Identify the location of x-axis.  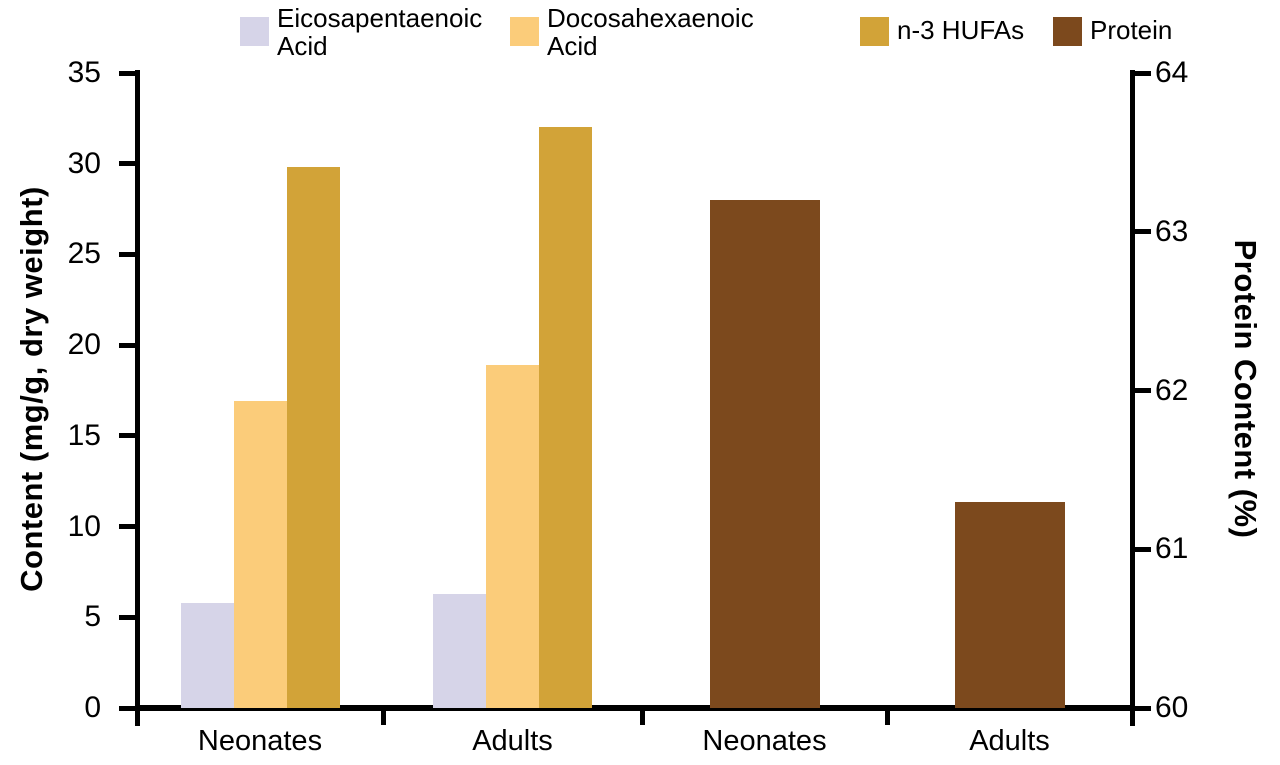
(634, 708).